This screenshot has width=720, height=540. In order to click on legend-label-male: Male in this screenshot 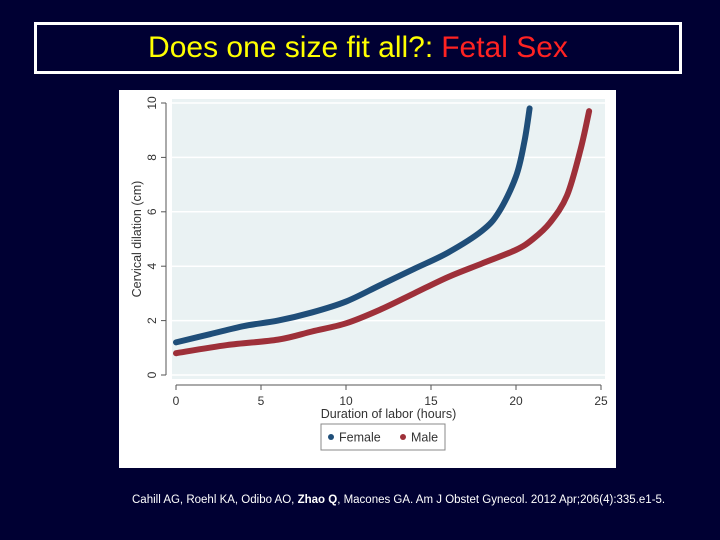, I will do `click(424, 438)`.